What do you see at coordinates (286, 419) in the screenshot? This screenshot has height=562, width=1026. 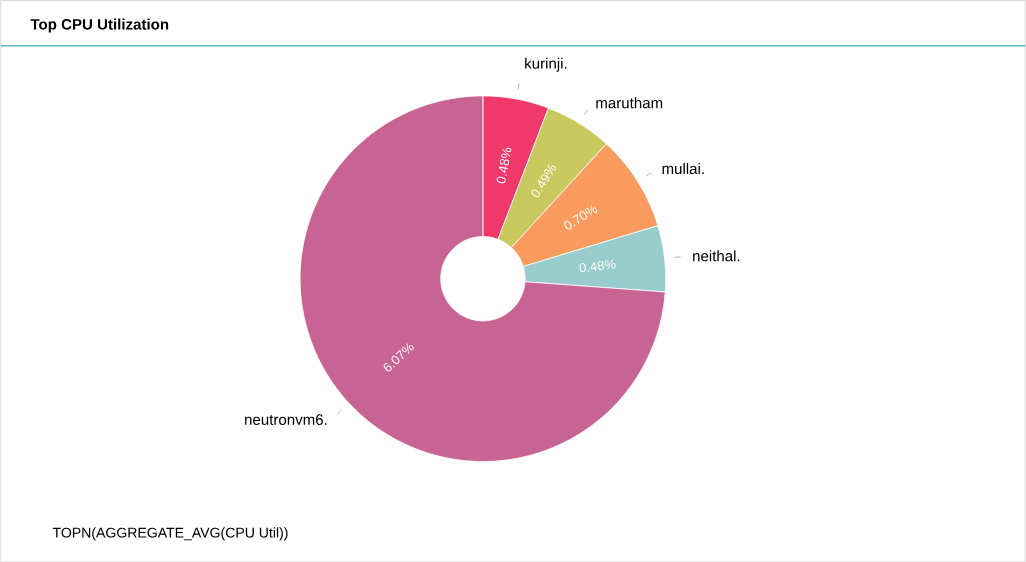 I see `slice-label: neutronvm6.` at bounding box center [286, 419].